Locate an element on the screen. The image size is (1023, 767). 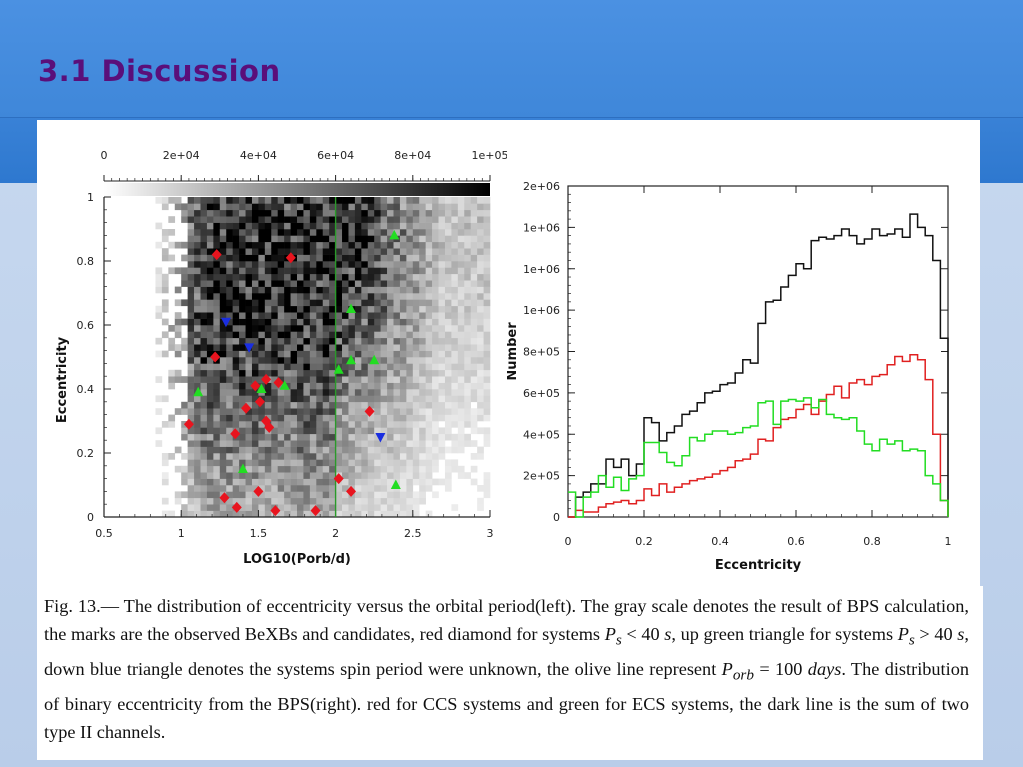
caption-ps-symbol-2: P is located at coordinates (903, 634).